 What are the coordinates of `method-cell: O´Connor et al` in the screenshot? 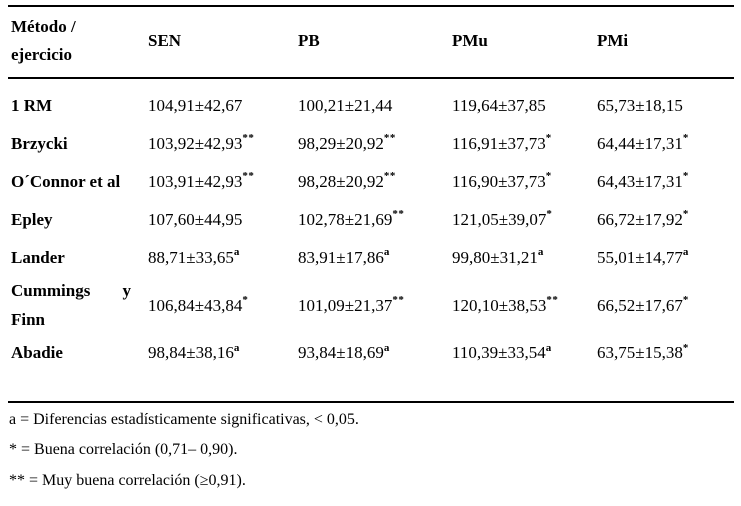 It's located at (78, 182).